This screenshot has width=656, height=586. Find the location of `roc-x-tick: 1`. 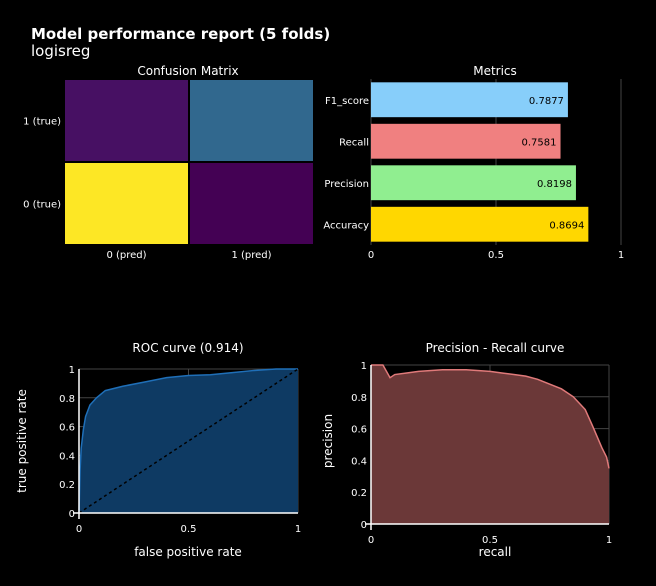

roc-x-tick: 1 is located at coordinates (298, 529).